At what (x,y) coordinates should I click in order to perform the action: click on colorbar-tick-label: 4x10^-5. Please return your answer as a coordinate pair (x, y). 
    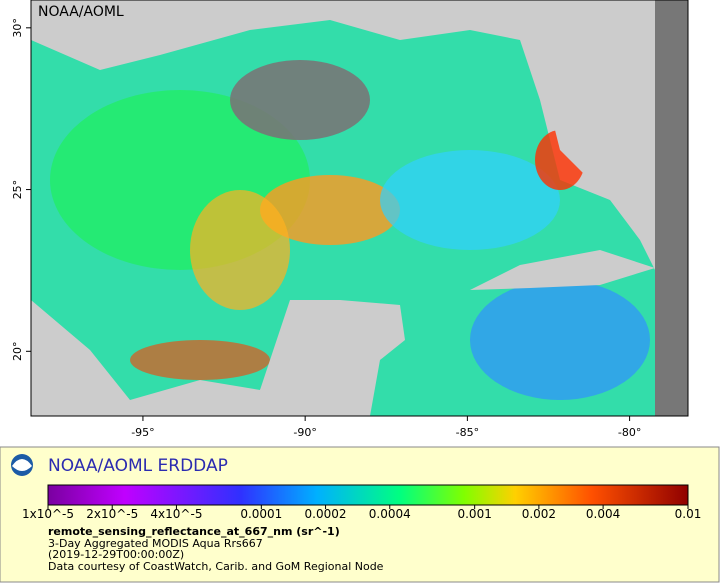
    Looking at the image, I should click on (176, 514).